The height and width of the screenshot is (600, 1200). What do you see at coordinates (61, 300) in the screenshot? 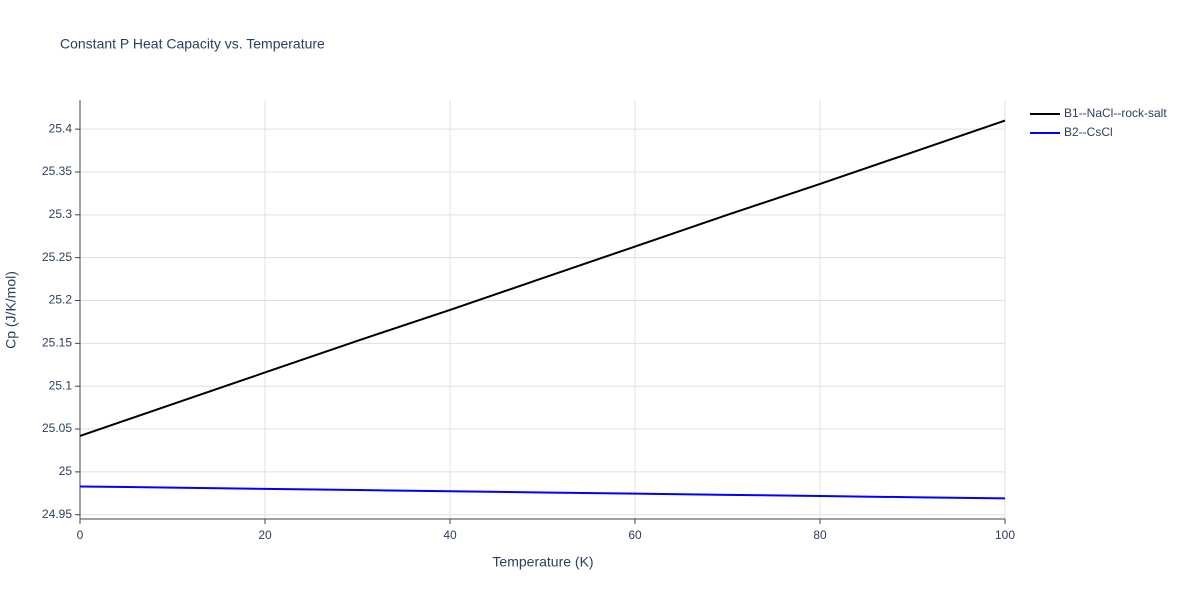
I see `y-tick-label: 25.2` at bounding box center [61, 300].